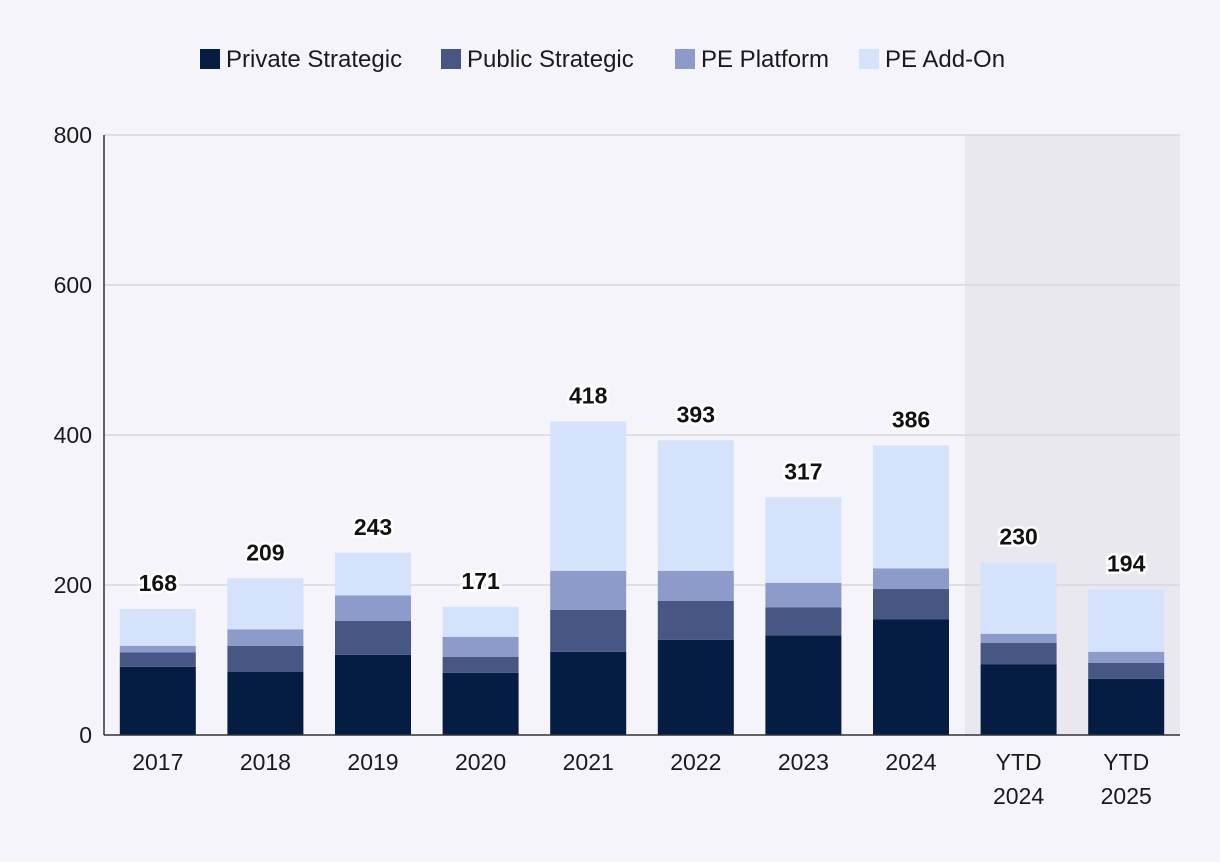 The width and height of the screenshot is (1220, 862). What do you see at coordinates (765, 59) in the screenshot?
I see `legend-label: PE Platform` at bounding box center [765, 59].